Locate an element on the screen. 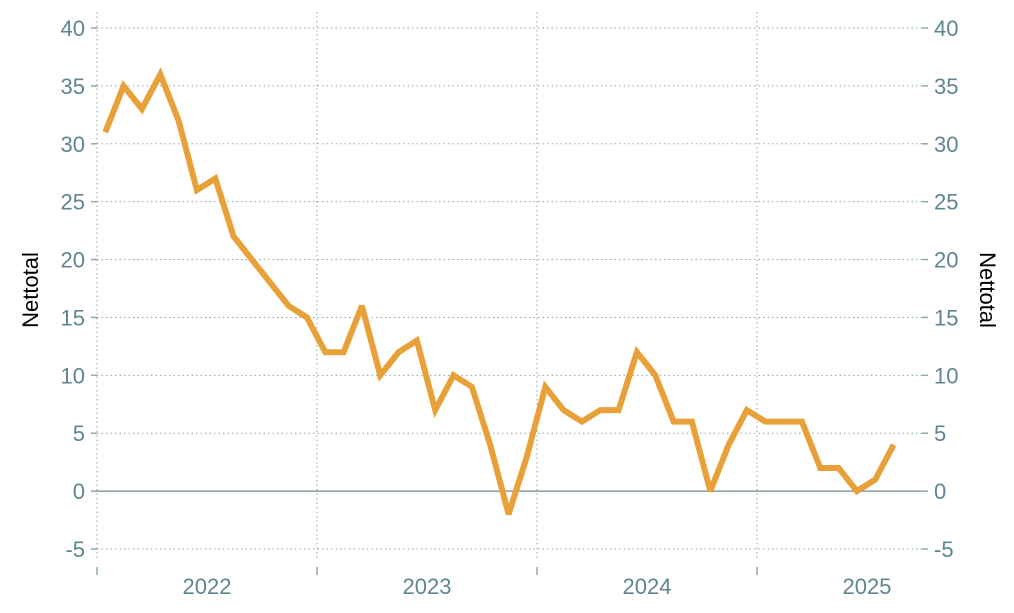 This screenshot has width=1014, height=613. y-axis-label-left: Nettotal is located at coordinates (30, 290).